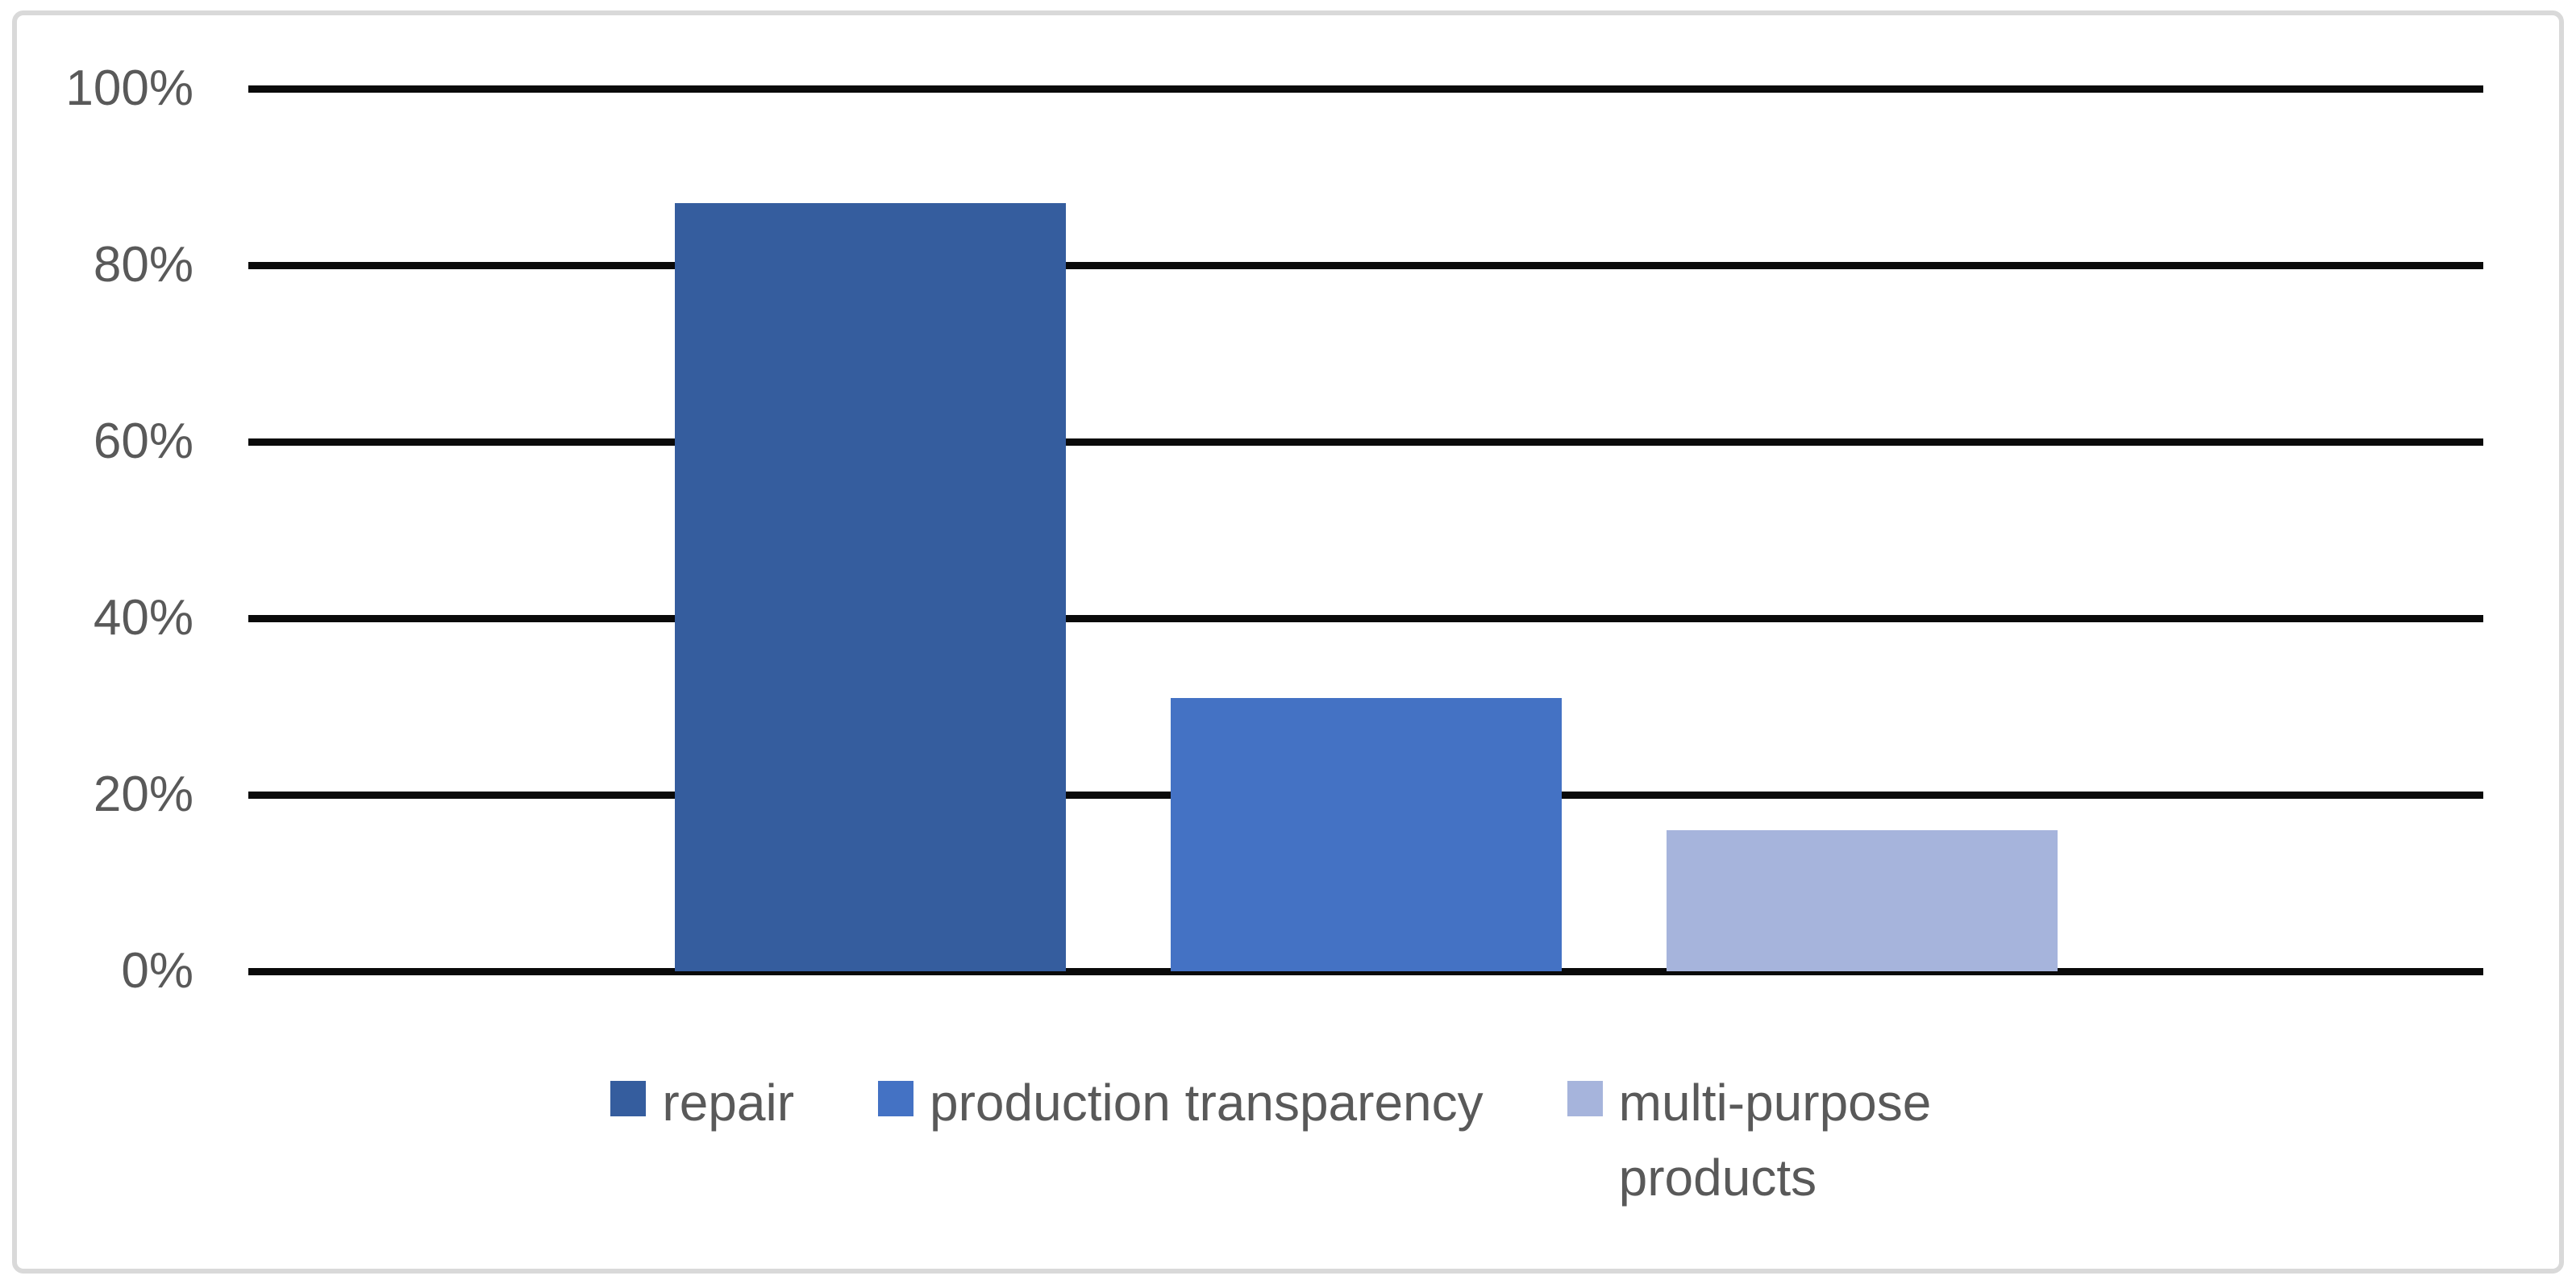 The width and height of the screenshot is (2576, 1284). What do you see at coordinates (143, 618) in the screenshot?
I see `y-tick-label-40: 40%` at bounding box center [143, 618].